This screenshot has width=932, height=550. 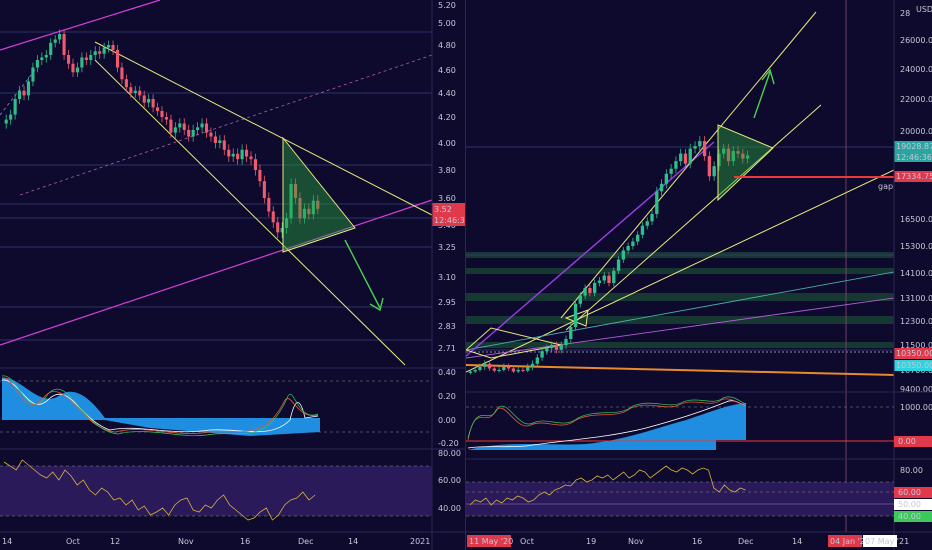 I want to click on price-tick-label: 3.25, so click(x=447, y=247).